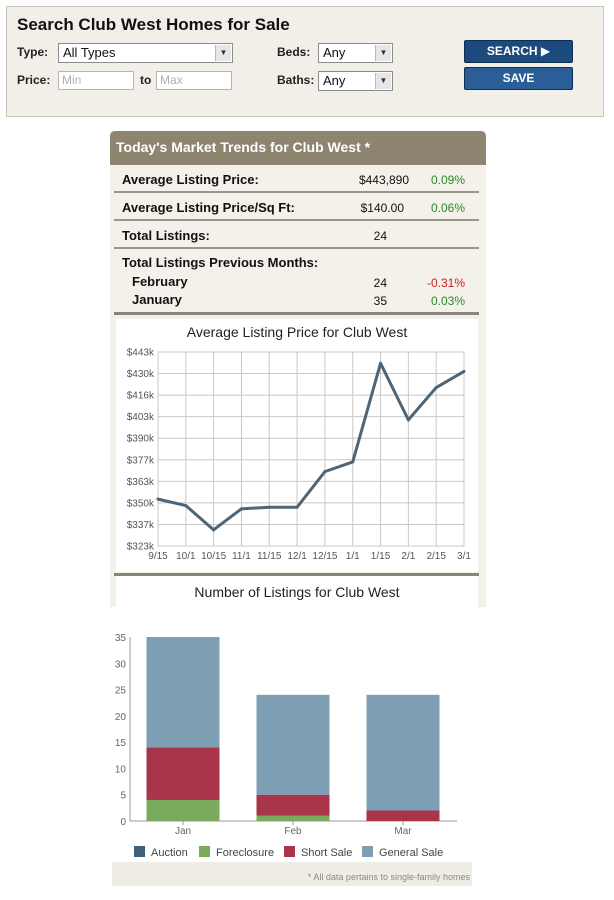 The height and width of the screenshot is (900, 614). Describe the element at coordinates (243, 147) in the screenshot. I see `market-trends-title: Today's Market Trends for Club West *` at that location.